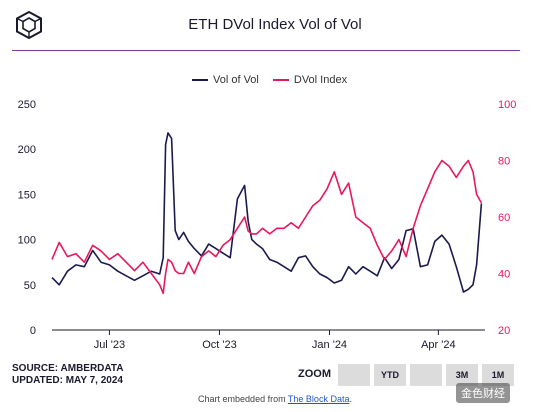 The image size is (550, 412). I want to click on zoom-button-3m: 3M, so click(462, 375).